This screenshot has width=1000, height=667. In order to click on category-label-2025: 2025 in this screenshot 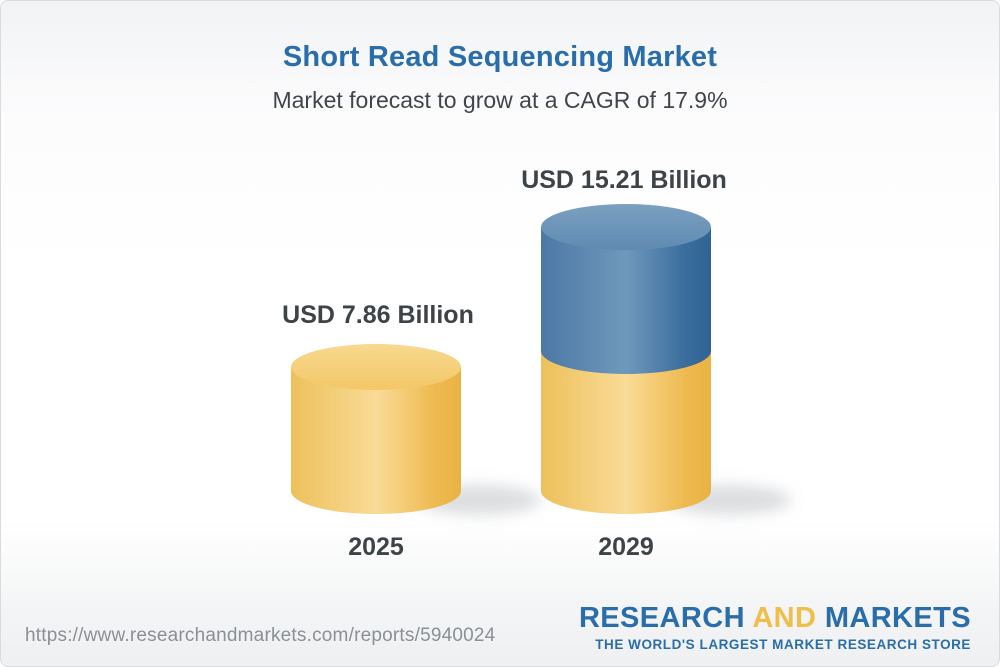, I will do `click(376, 547)`.